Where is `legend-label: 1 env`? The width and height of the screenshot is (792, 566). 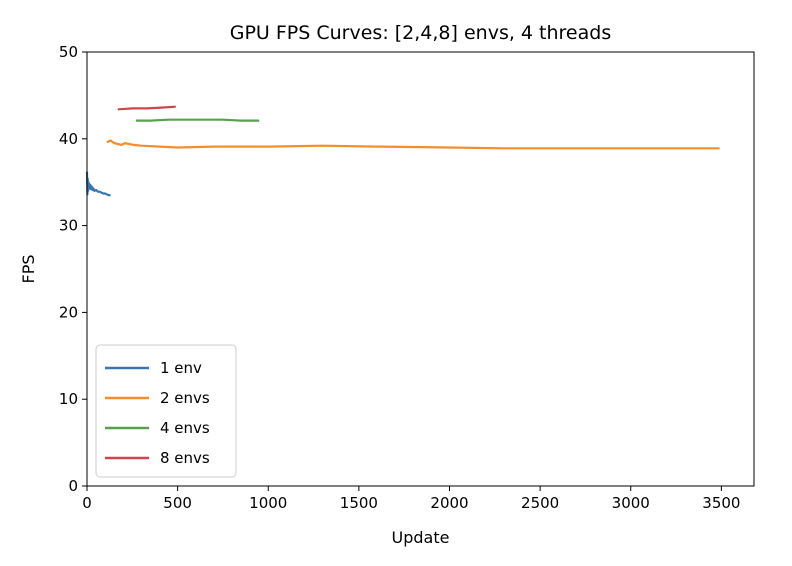 legend-label: 1 env is located at coordinates (181, 368).